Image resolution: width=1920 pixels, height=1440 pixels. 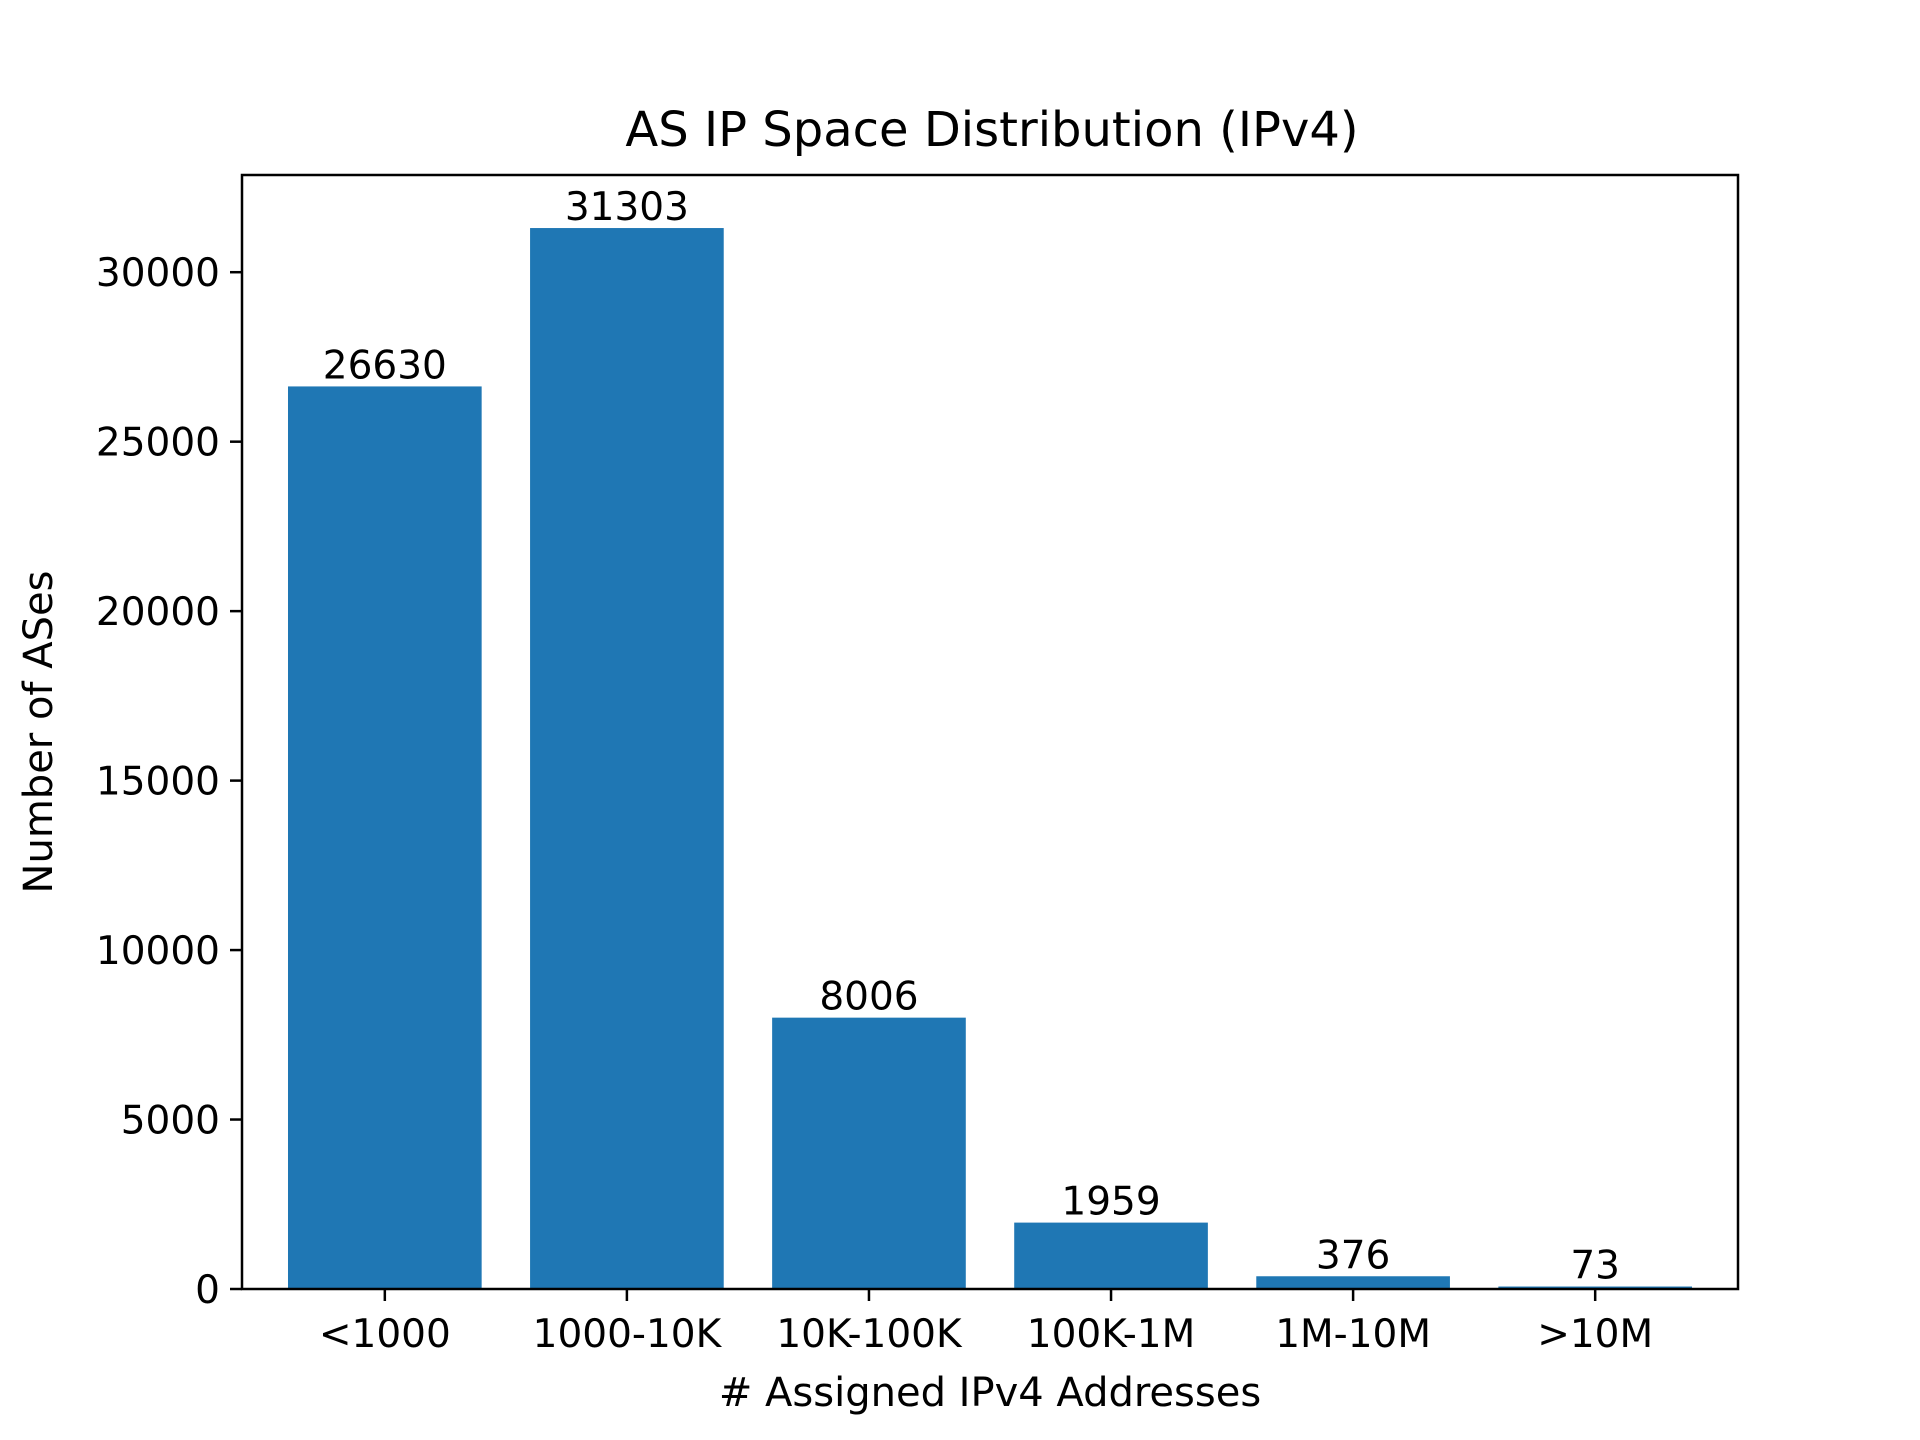 What do you see at coordinates (627, 207) in the screenshot?
I see `data-label-1: 31303` at bounding box center [627, 207].